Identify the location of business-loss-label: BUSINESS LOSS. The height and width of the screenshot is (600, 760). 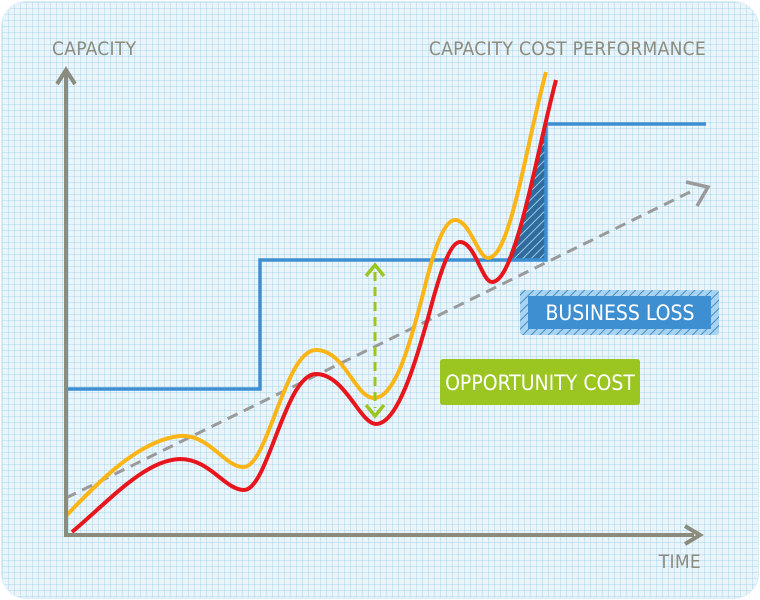
(619, 313).